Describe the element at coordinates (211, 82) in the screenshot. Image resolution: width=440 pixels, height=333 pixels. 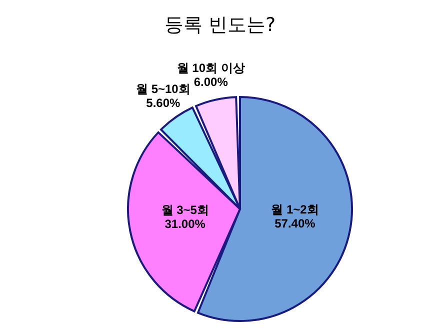
I see `data-label: 6.00%` at that location.